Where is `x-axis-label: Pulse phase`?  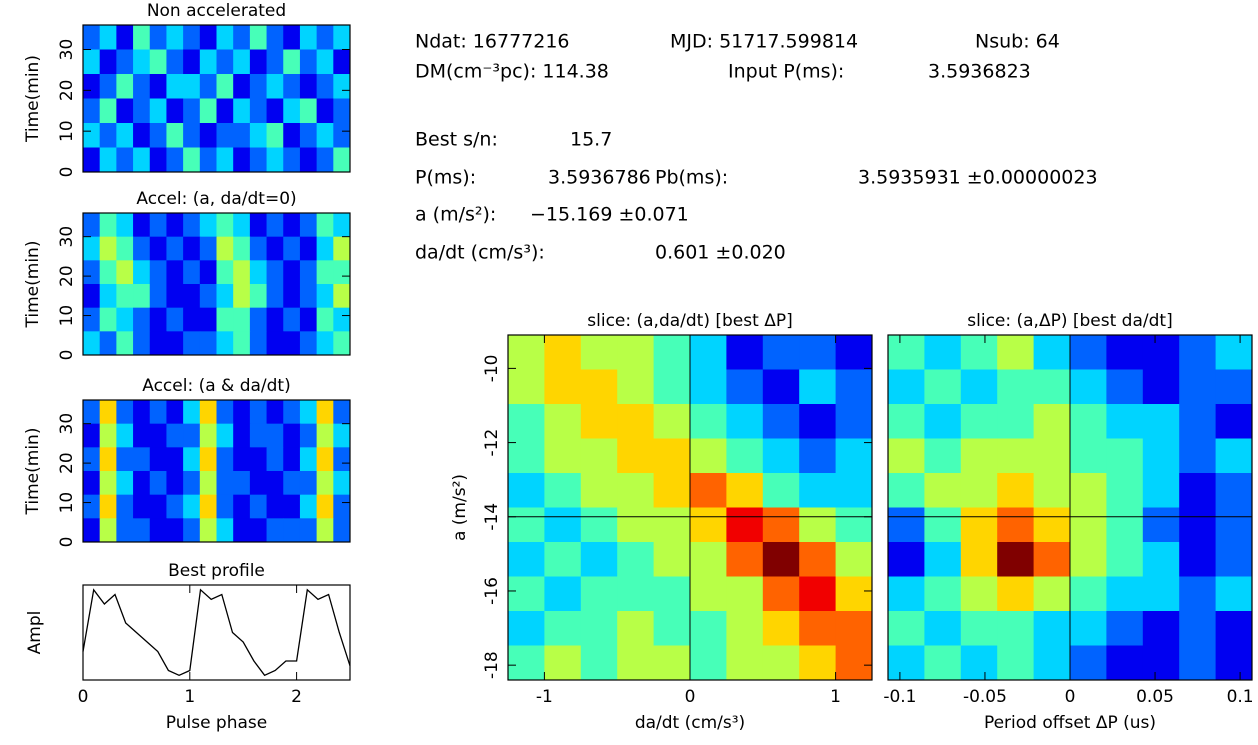
x-axis-label: Pulse phase is located at coordinates (216, 723).